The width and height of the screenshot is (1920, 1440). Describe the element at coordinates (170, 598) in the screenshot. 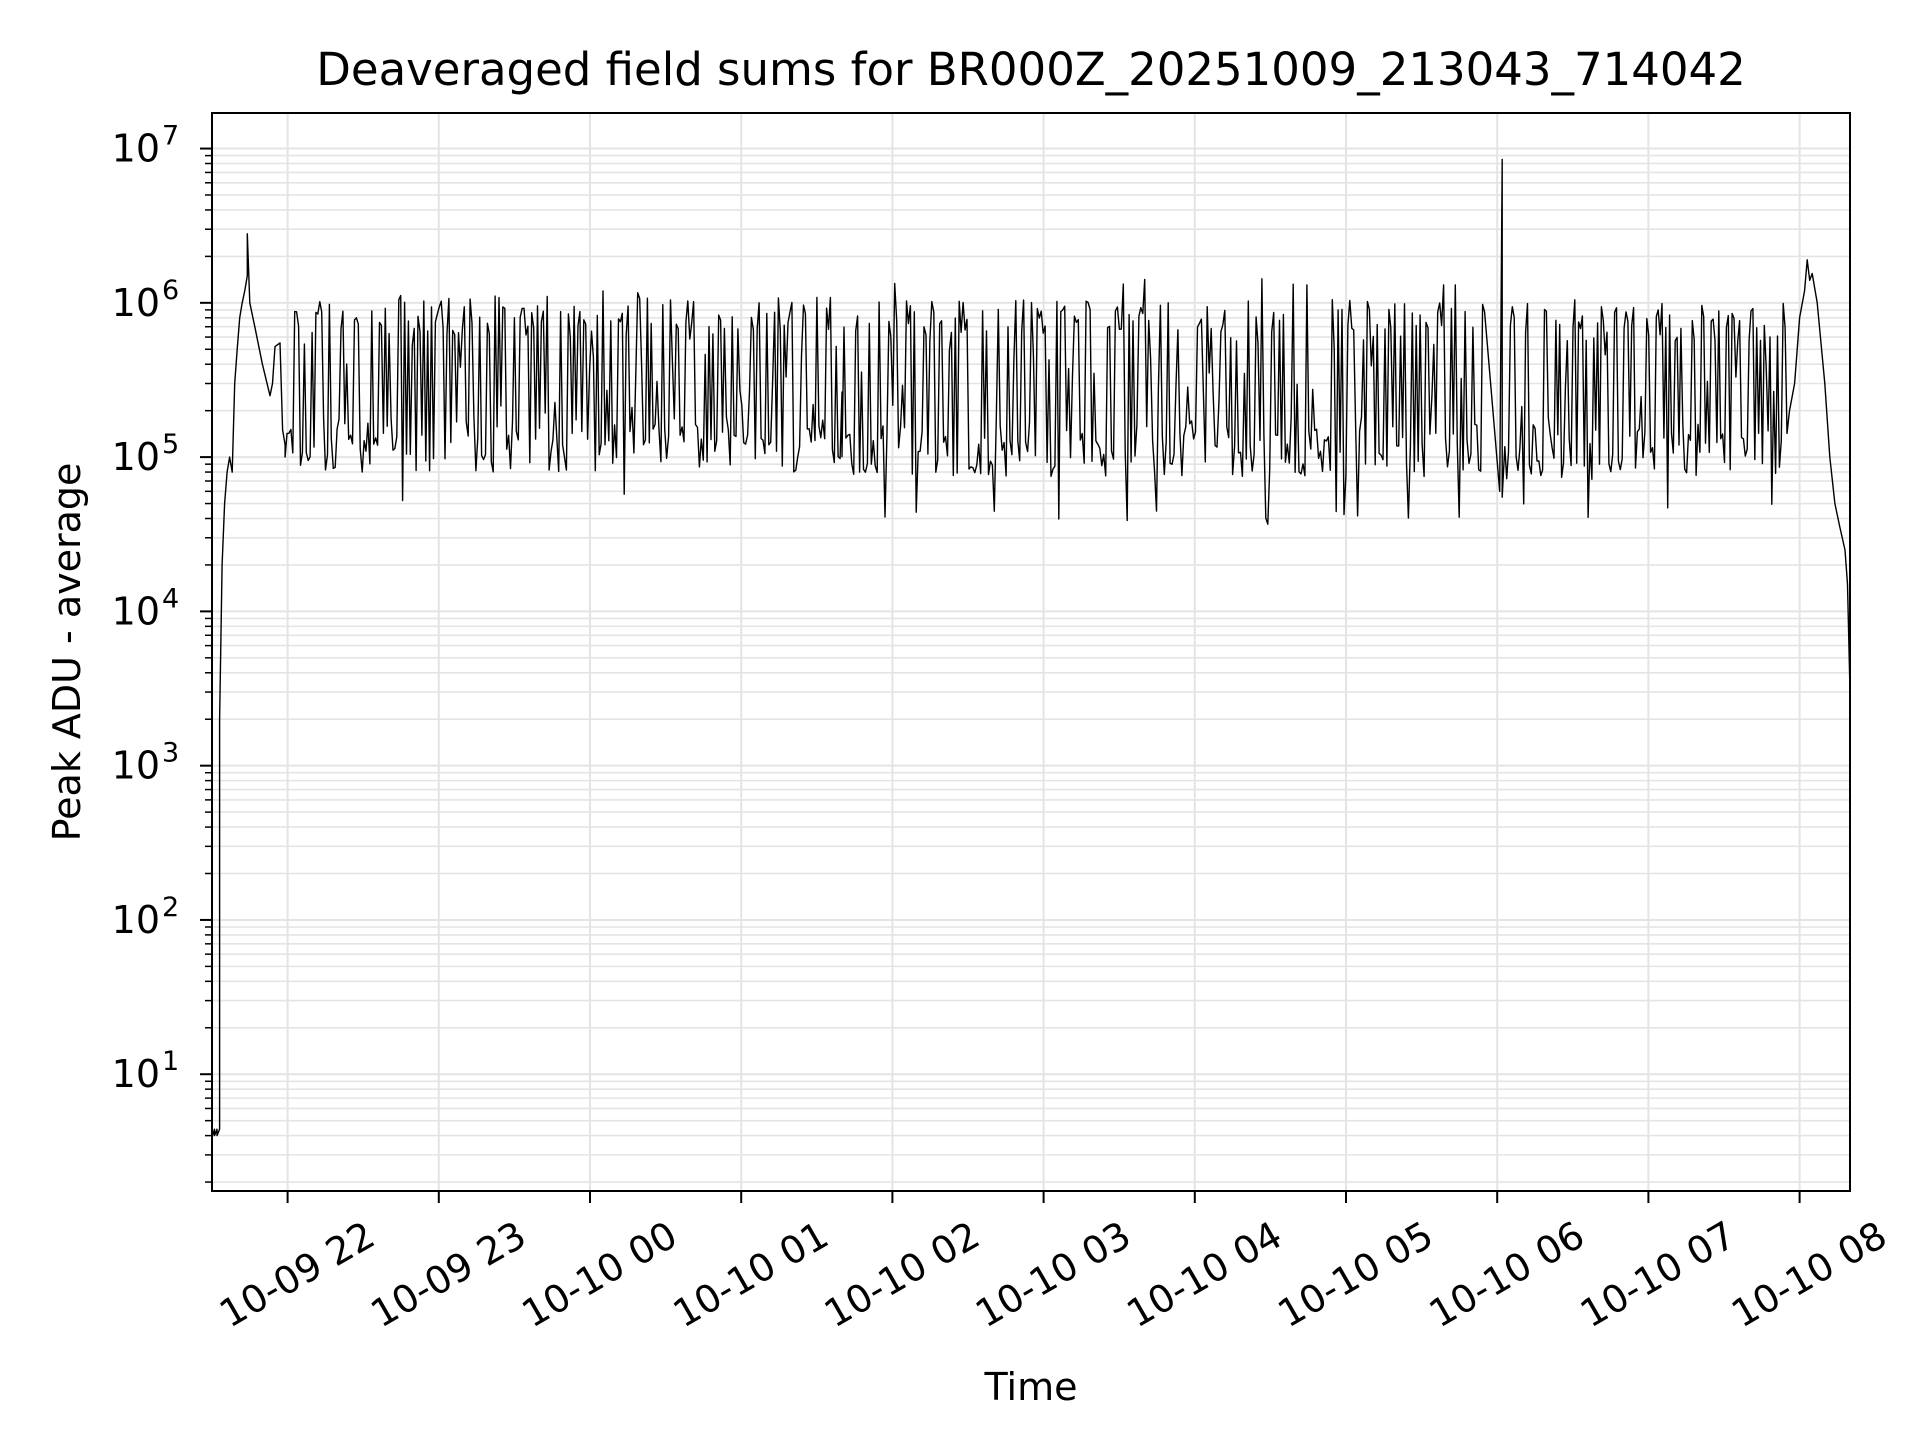

I see `y-tick-exponent: 4` at that location.